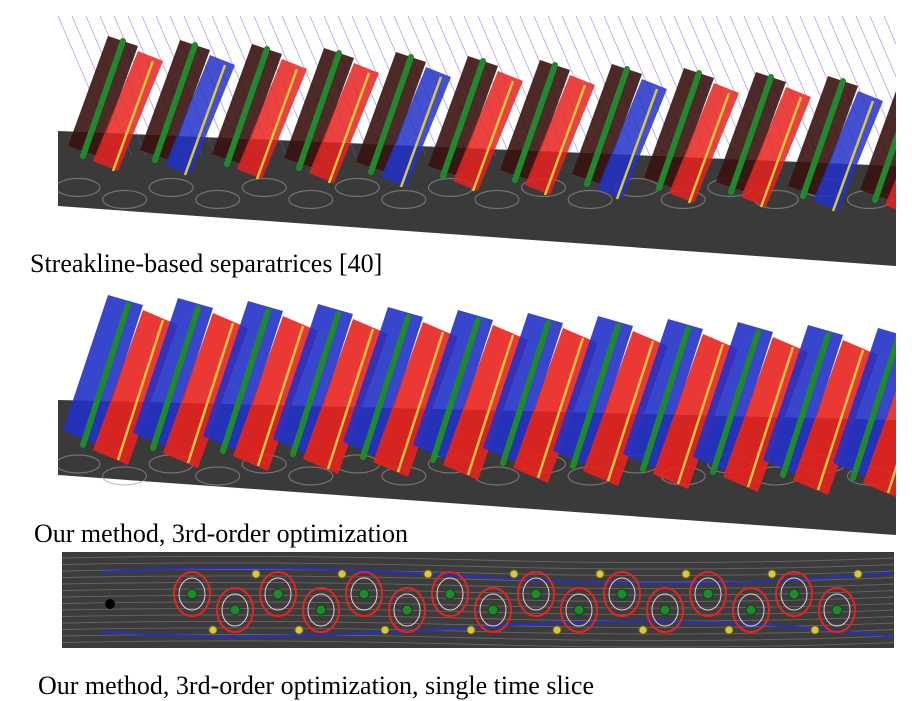 The width and height of the screenshot is (912, 701). What do you see at coordinates (882, 47) in the screenshot?
I see `pathline` at bounding box center [882, 47].